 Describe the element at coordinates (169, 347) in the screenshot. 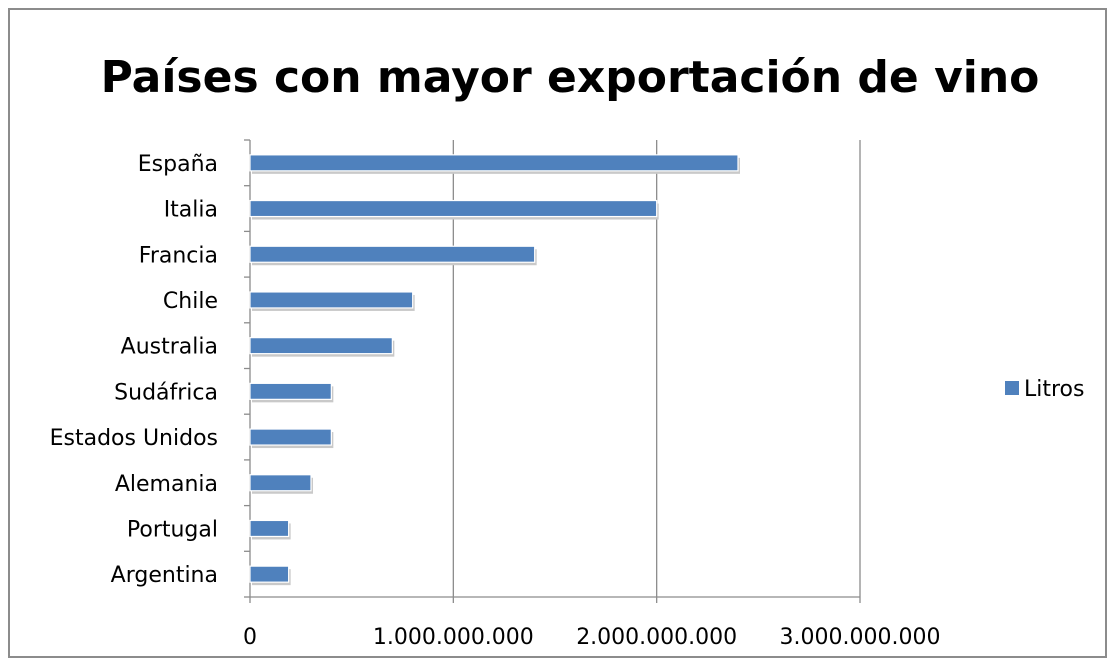

I see `category-label: Australia` at that location.